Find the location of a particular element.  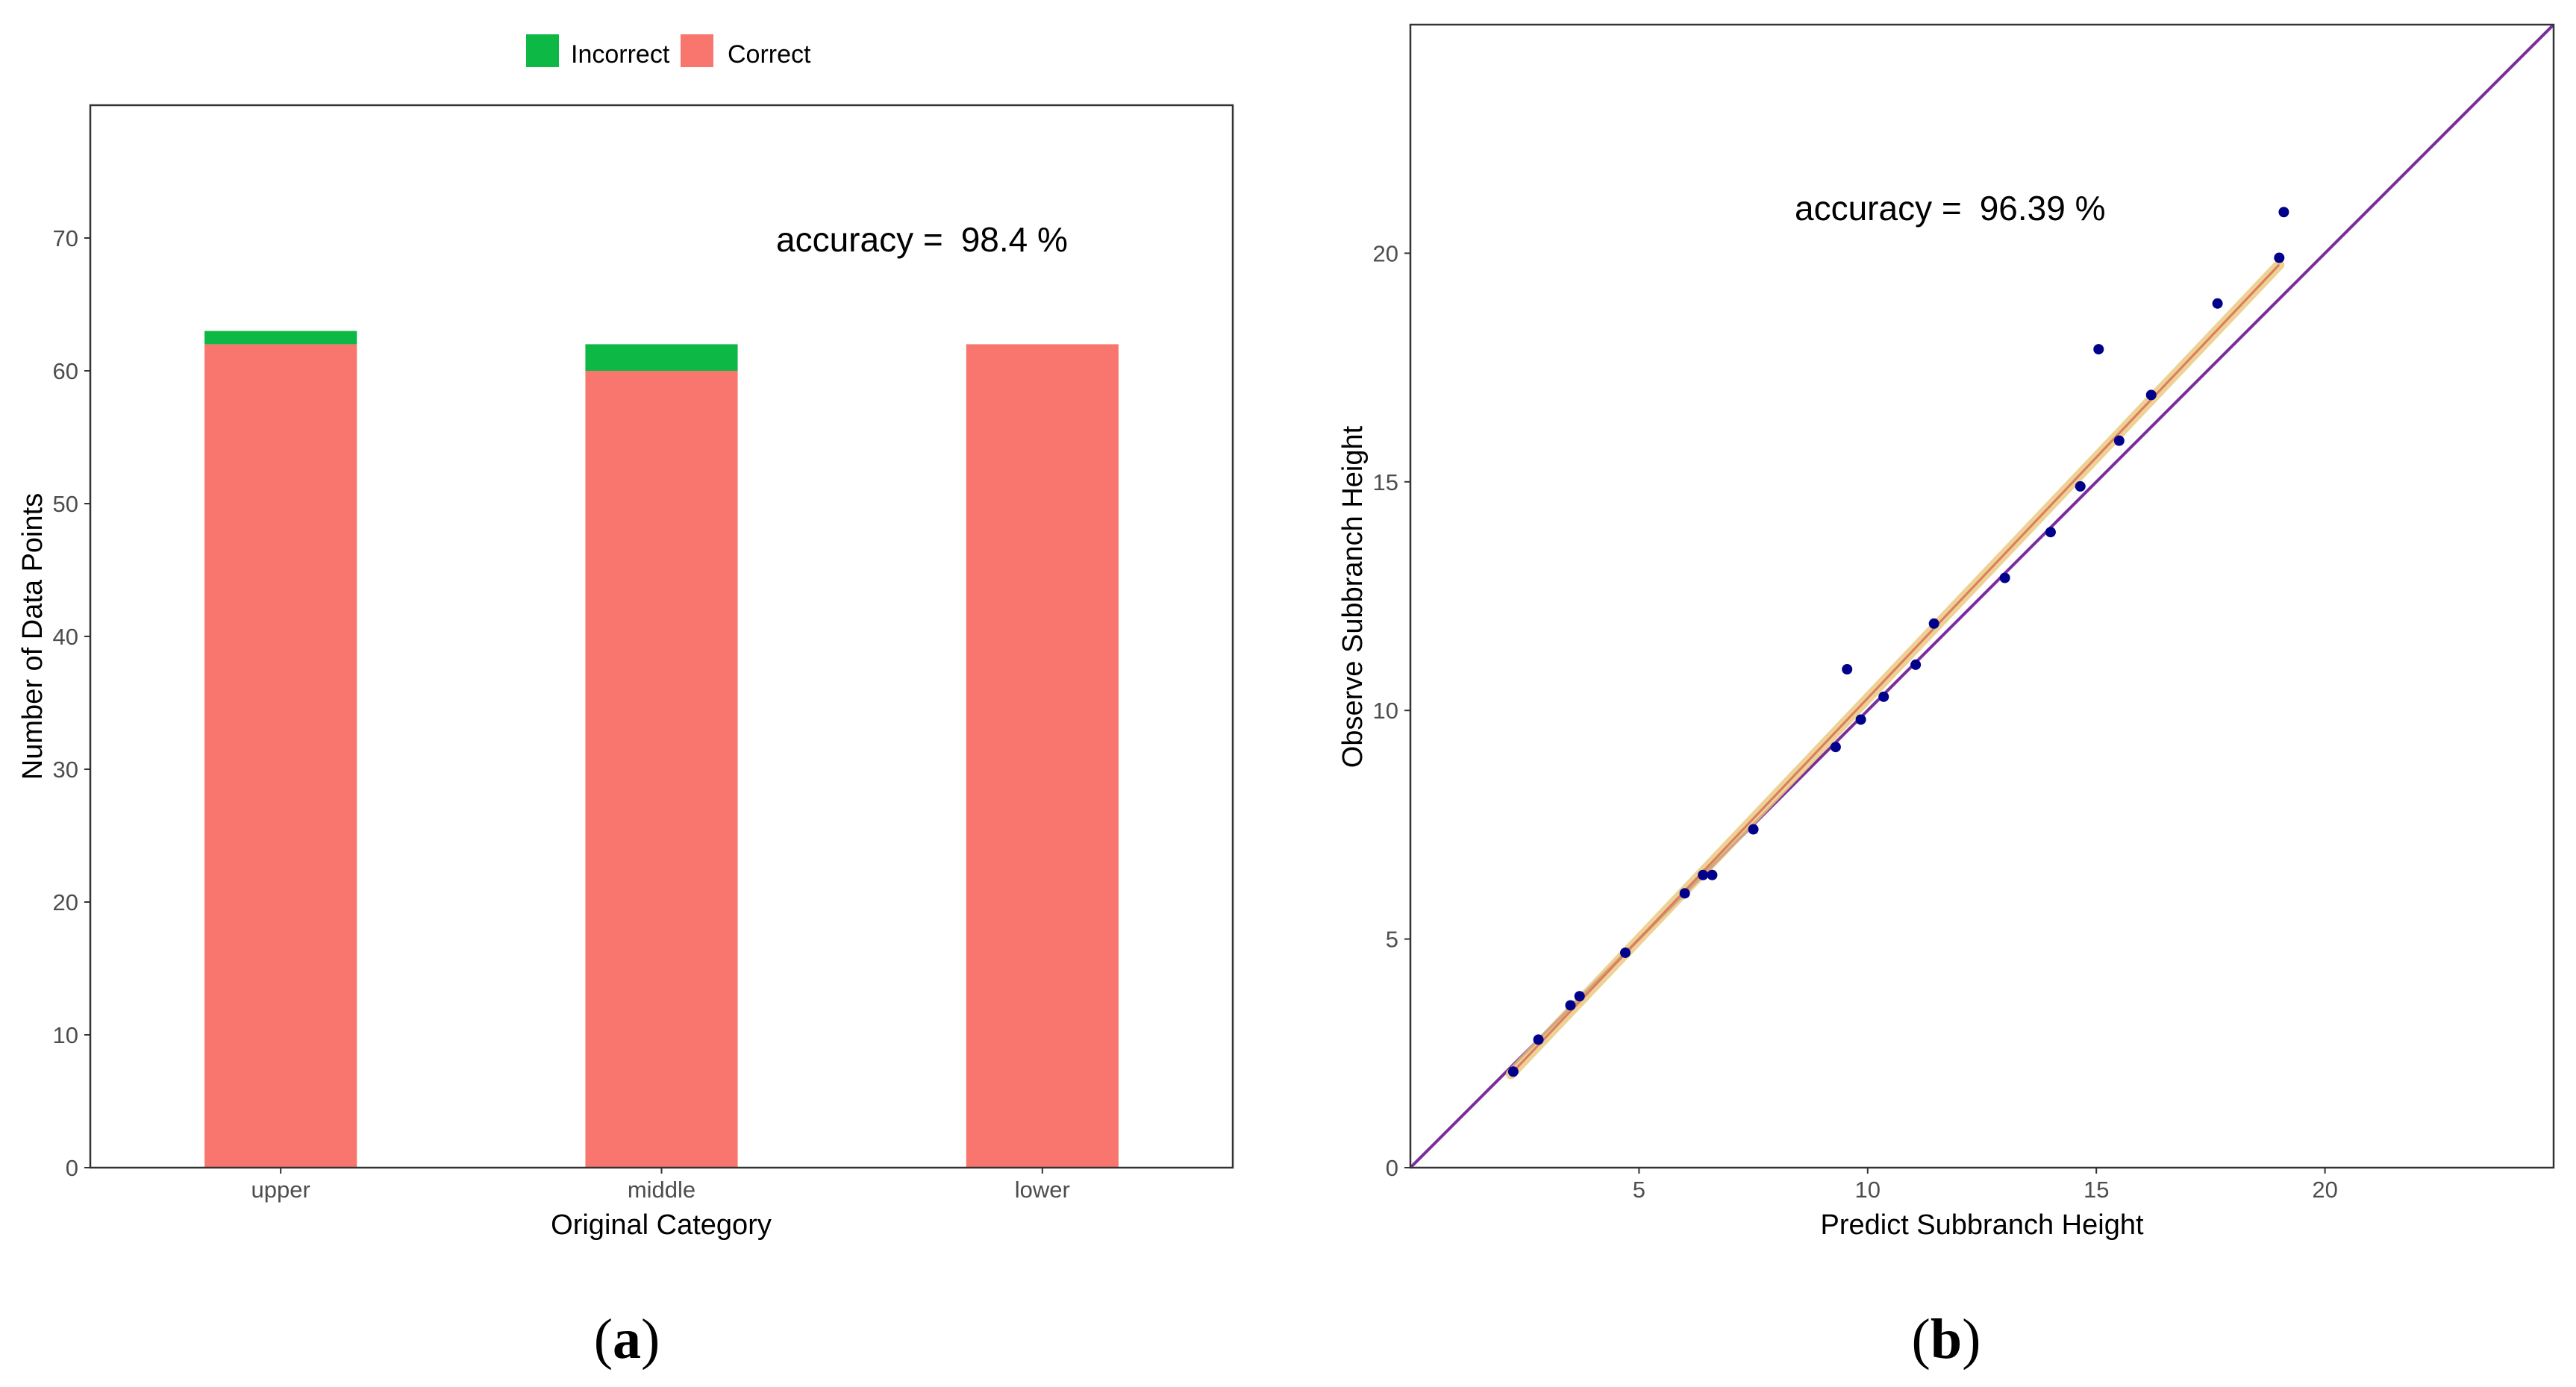

x-tick-label-a: upper is located at coordinates (280, 1190).